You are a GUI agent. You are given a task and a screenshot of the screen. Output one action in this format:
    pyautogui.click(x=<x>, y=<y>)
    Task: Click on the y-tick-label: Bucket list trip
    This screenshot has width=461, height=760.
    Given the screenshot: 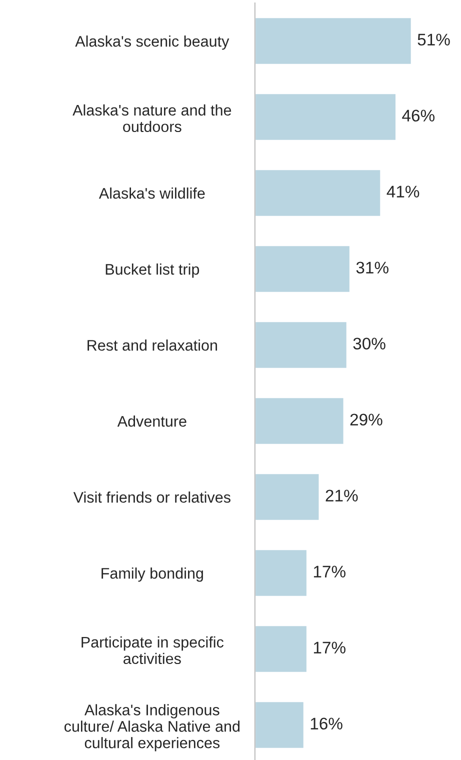 What is the action you would take?
    pyautogui.click(x=153, y=271)
    